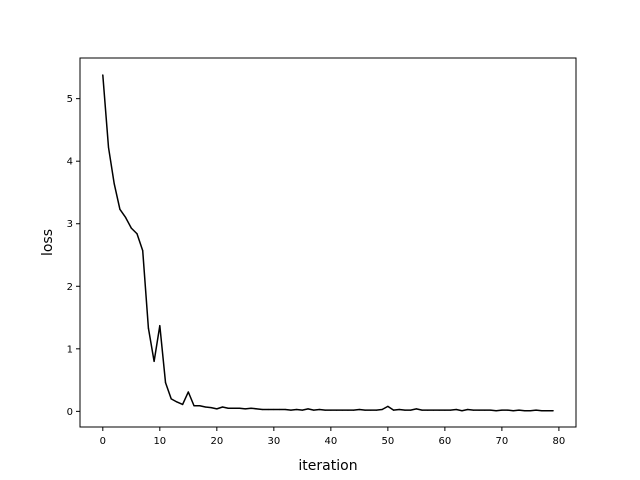 The image size is (640, 480). I want to click on x-axis-ticks: 0 10 20 30 40 50 60 70 80, so click(333, 437).